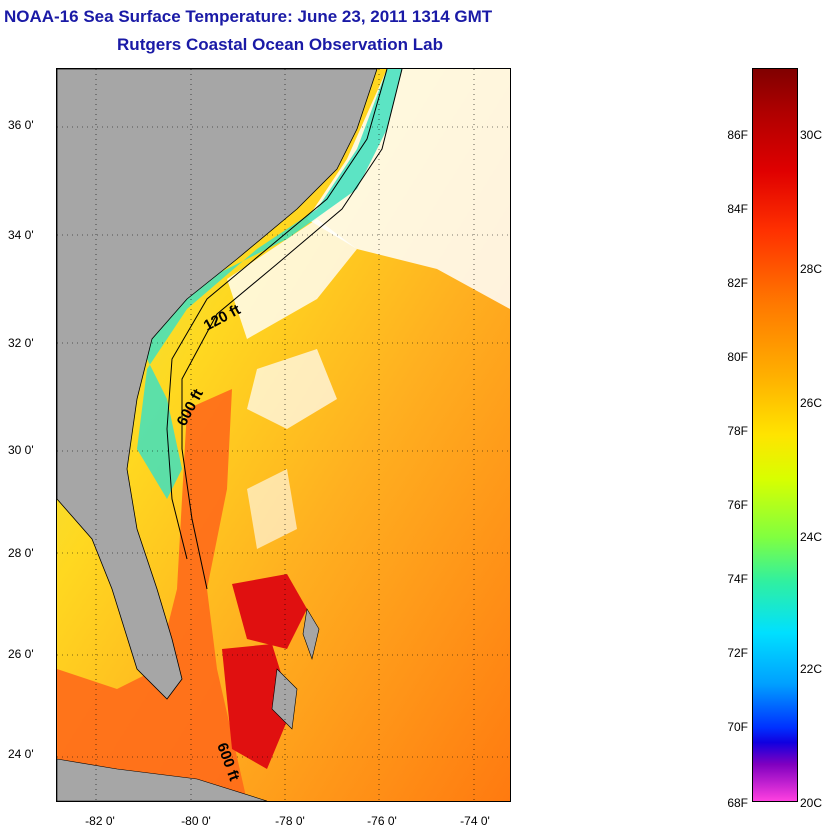 The height and width of the screenshot is (832, 833). What do you see at coordinates (21, 754) in the screenshot?
I see `y-tick: 24 0'` at bounding box center [21, 754].